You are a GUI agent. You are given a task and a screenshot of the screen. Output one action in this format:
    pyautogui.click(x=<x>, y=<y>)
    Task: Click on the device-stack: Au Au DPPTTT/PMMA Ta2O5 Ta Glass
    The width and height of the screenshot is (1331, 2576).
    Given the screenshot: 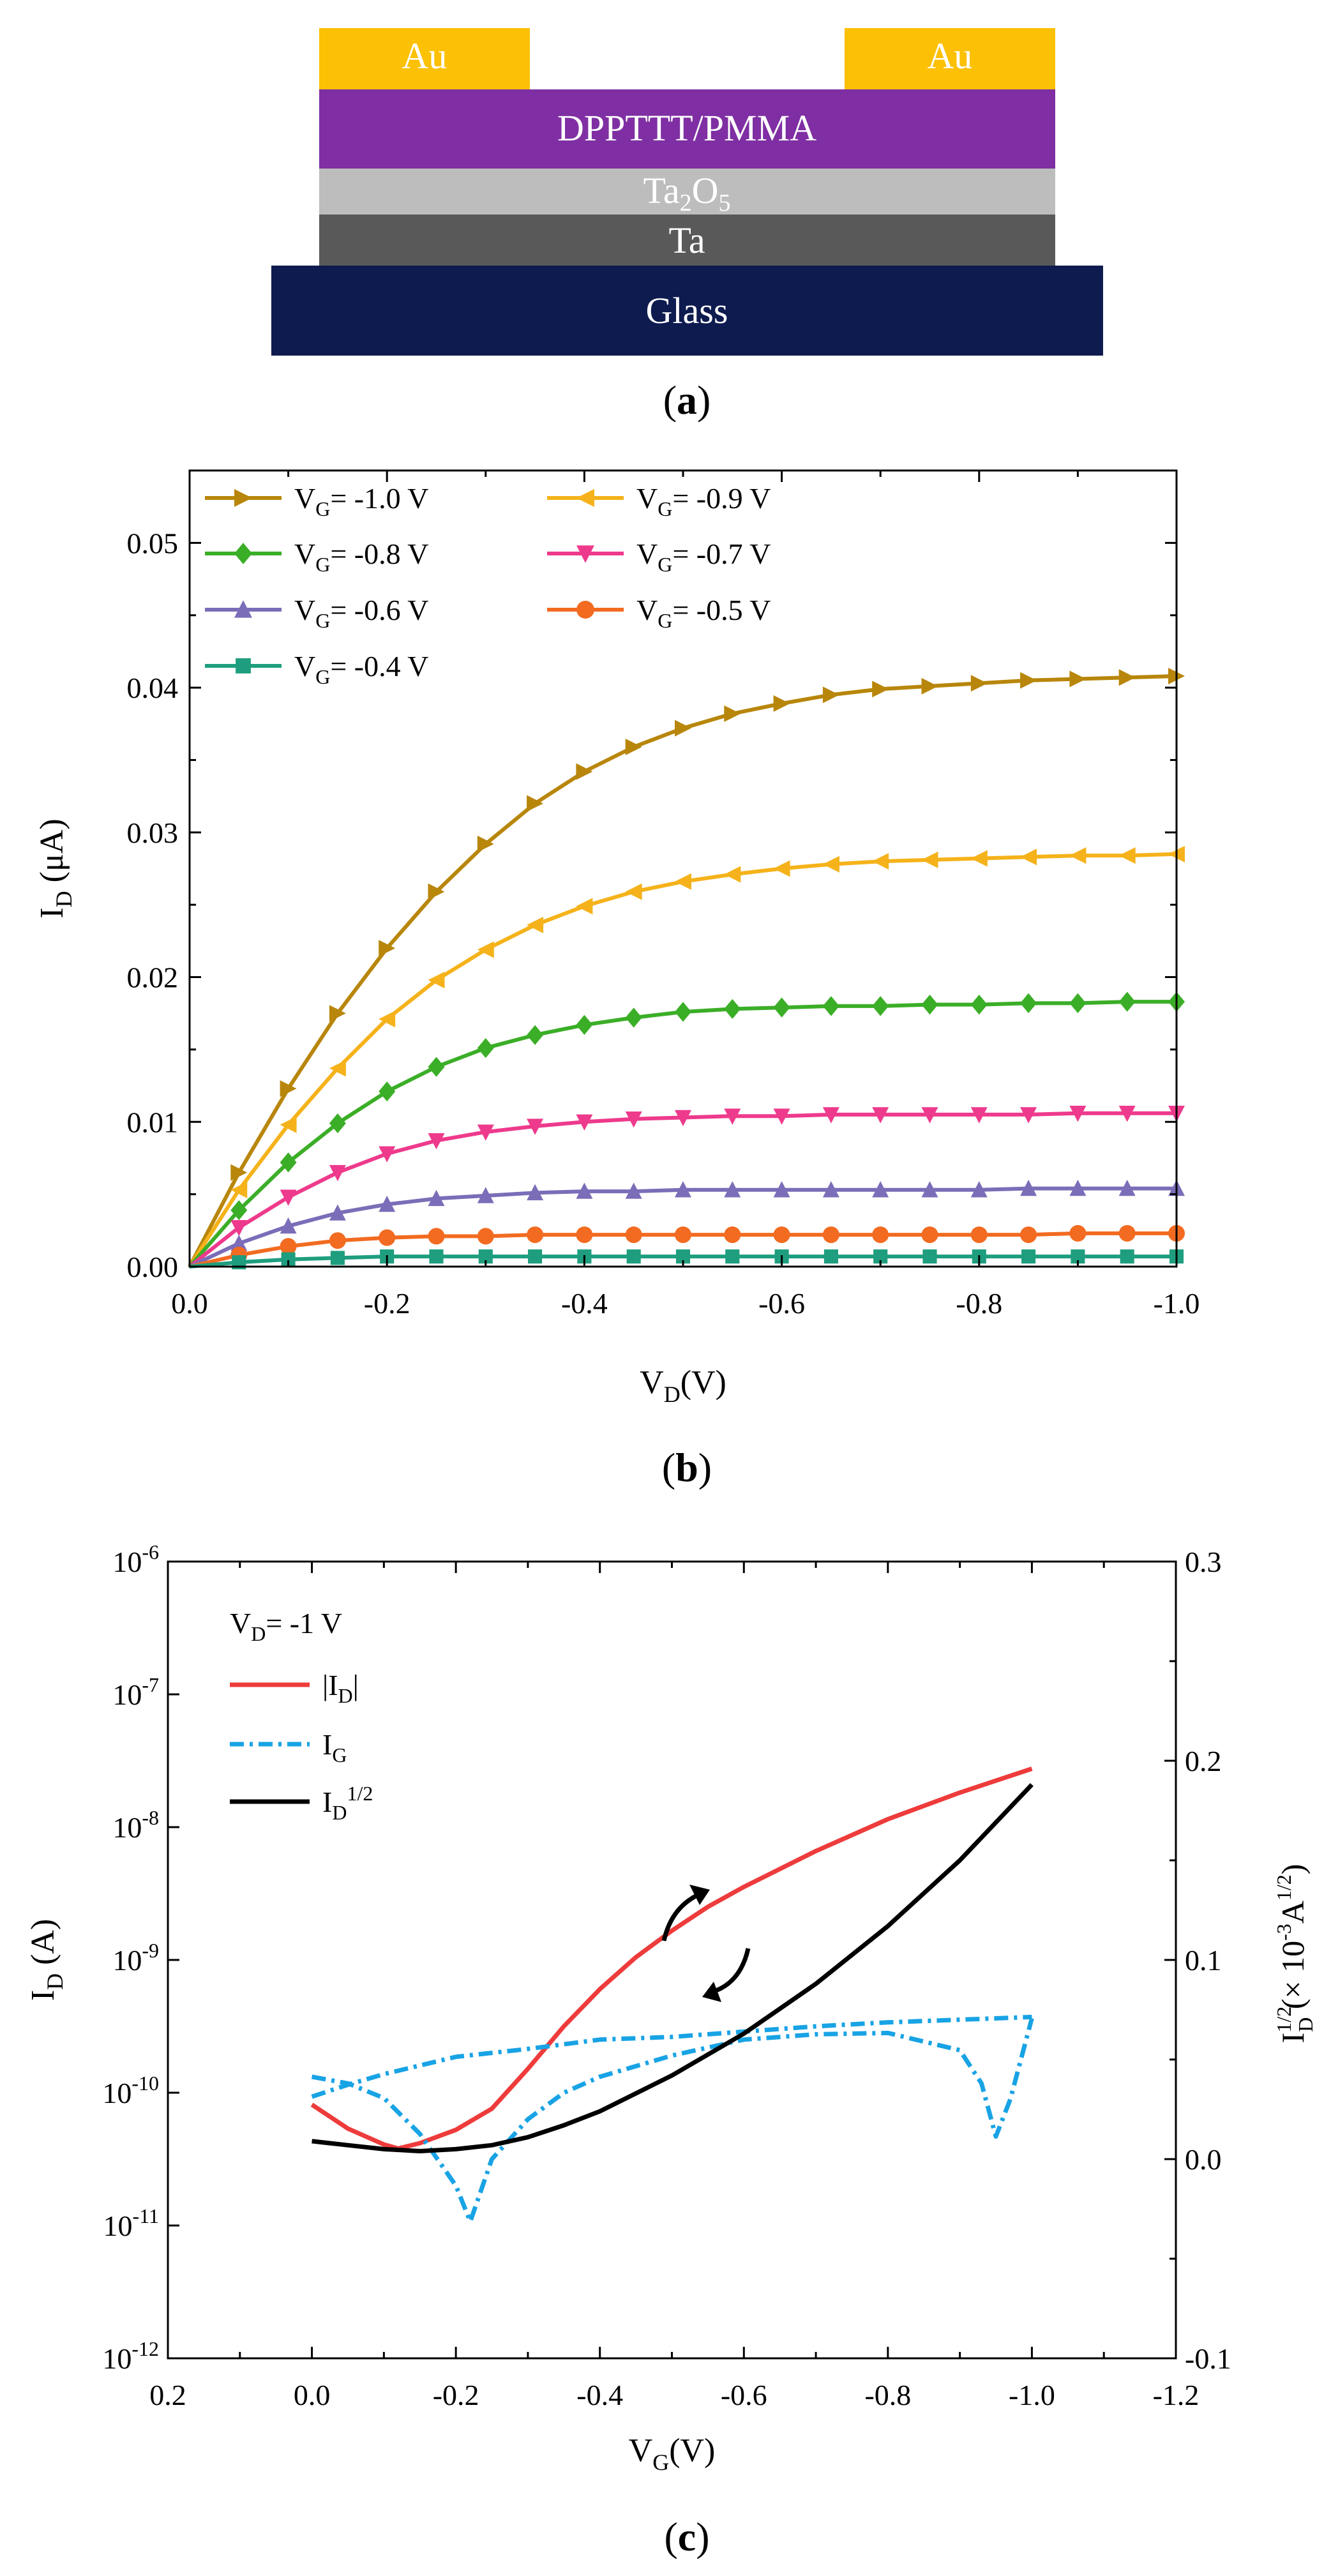 What is the action you would take?
    pyautogui.click(x=687, y=192)
    